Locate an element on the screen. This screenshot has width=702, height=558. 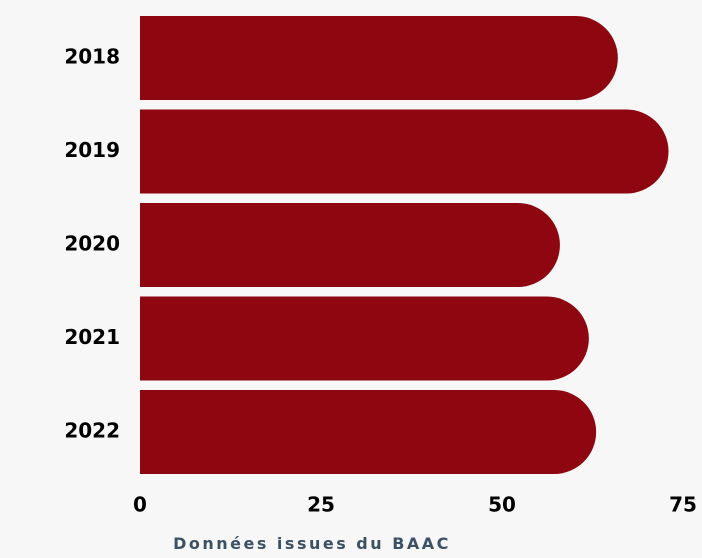
category-label-2019: 2019 is located at coordinates (92, 150).